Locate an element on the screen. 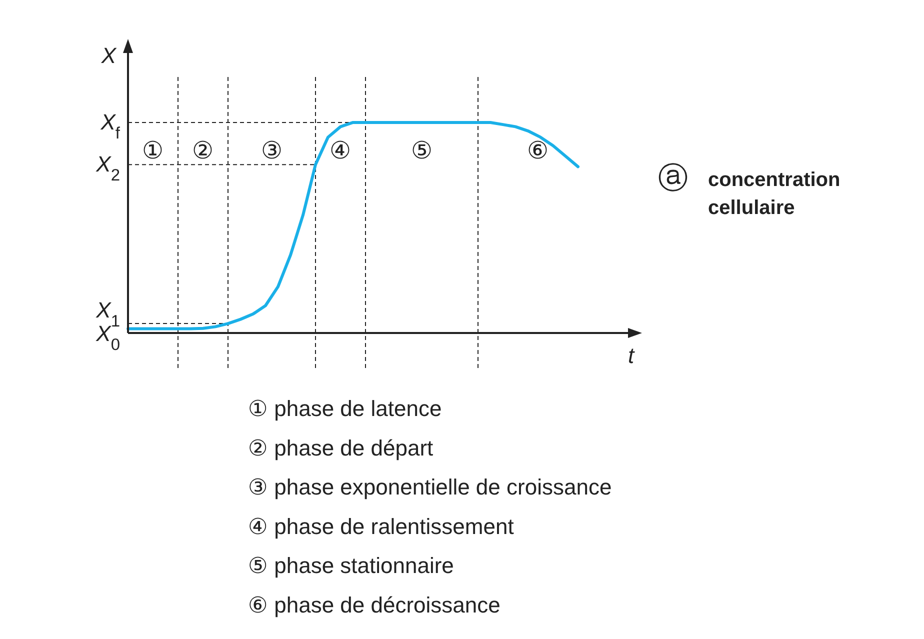  annotation: ⑤ is located at coordinates (421, 151).